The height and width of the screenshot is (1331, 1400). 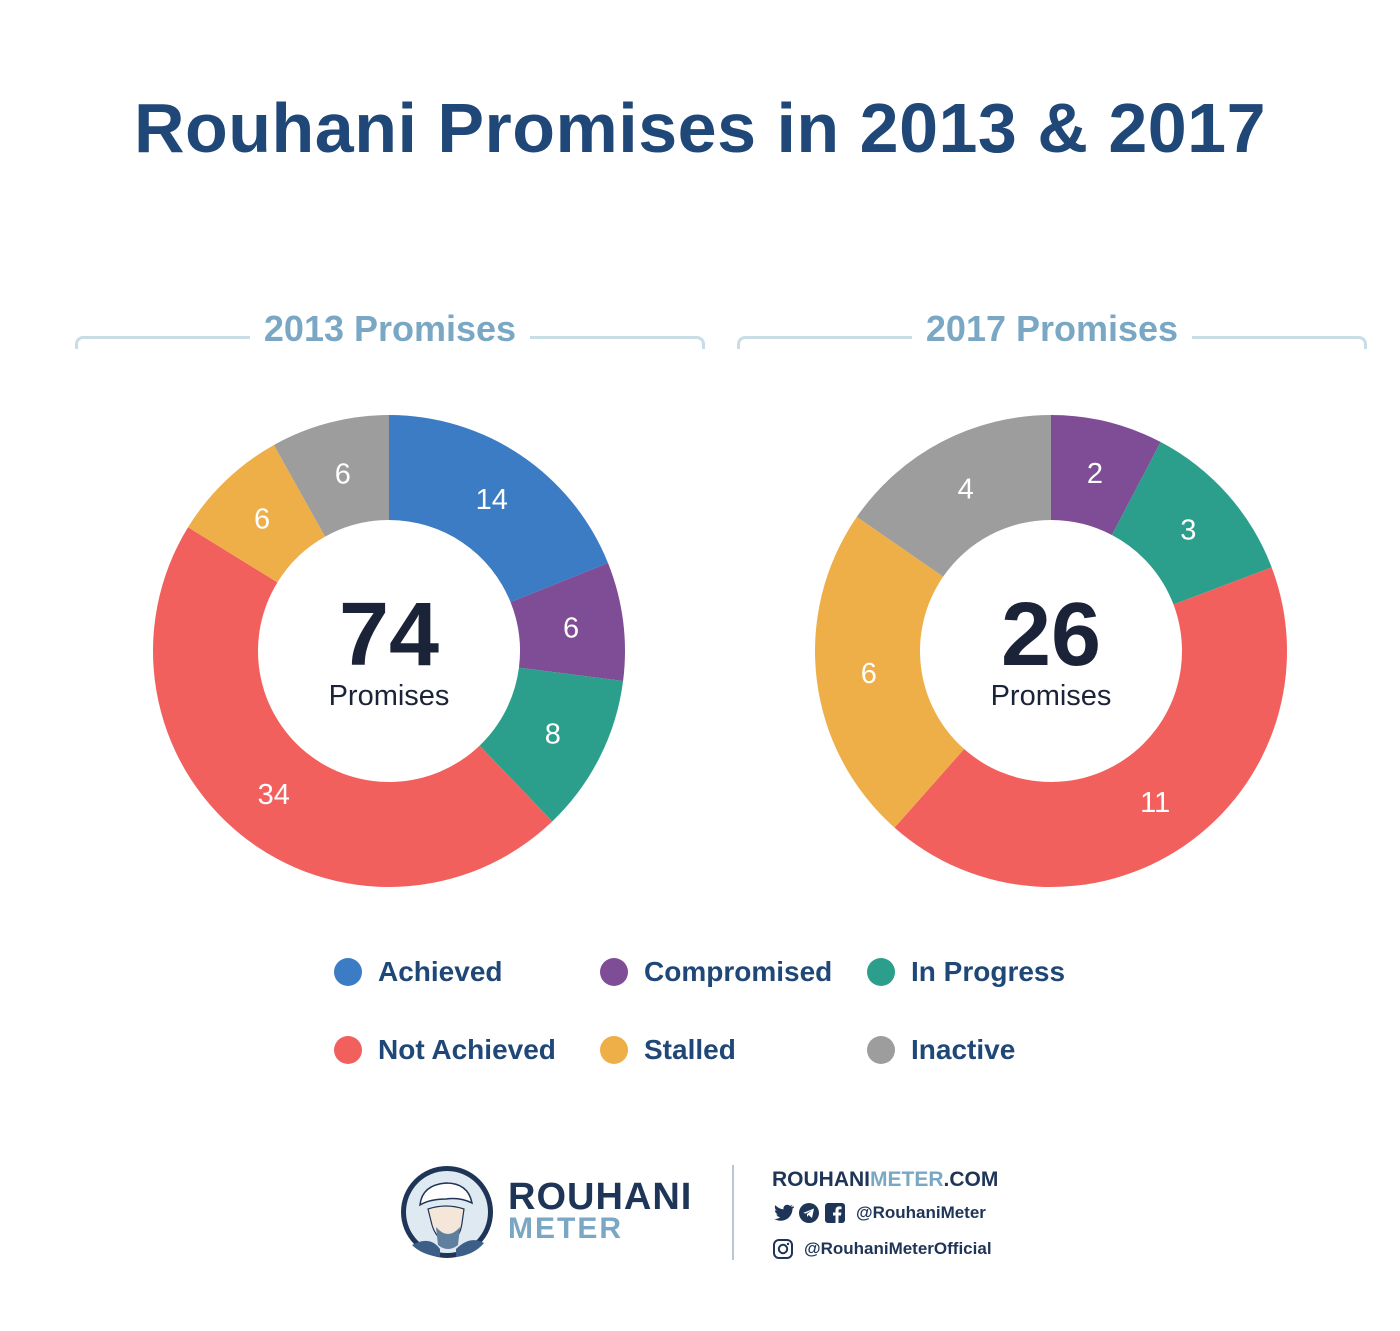 What do you see at coordinates (348, 972) in the screenshot?
I see `legend-dot-achieved` at bounding box center [348, 972].